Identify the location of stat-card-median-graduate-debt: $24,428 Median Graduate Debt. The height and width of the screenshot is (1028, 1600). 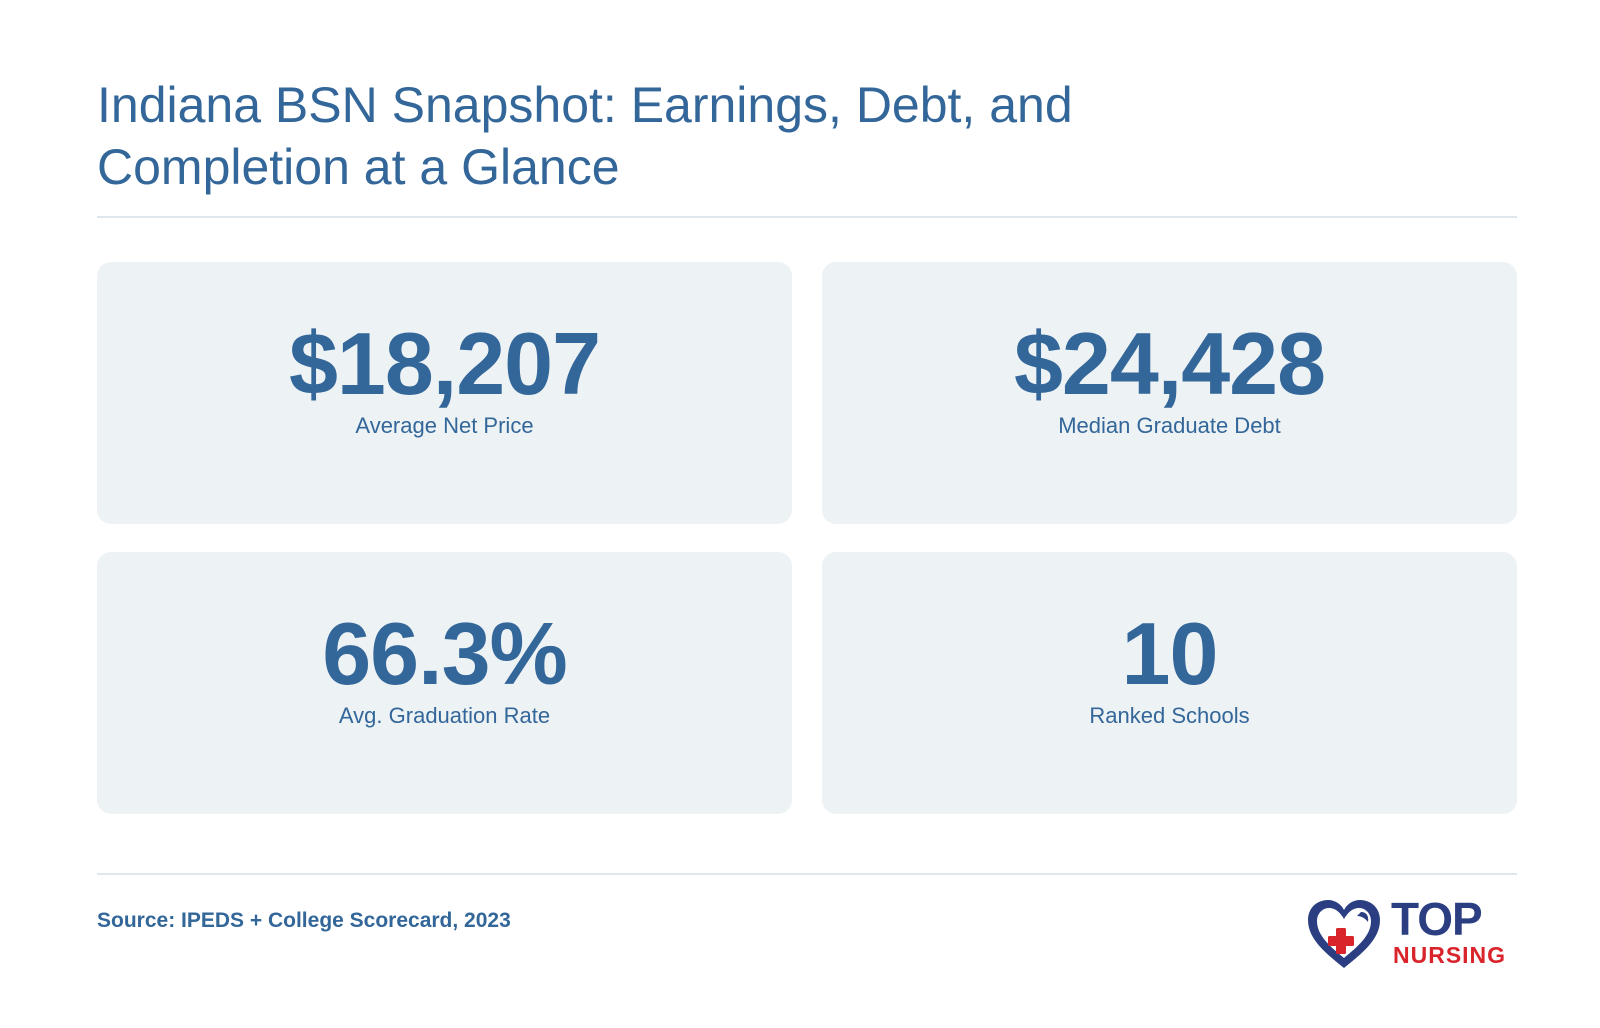
(1169, 393).